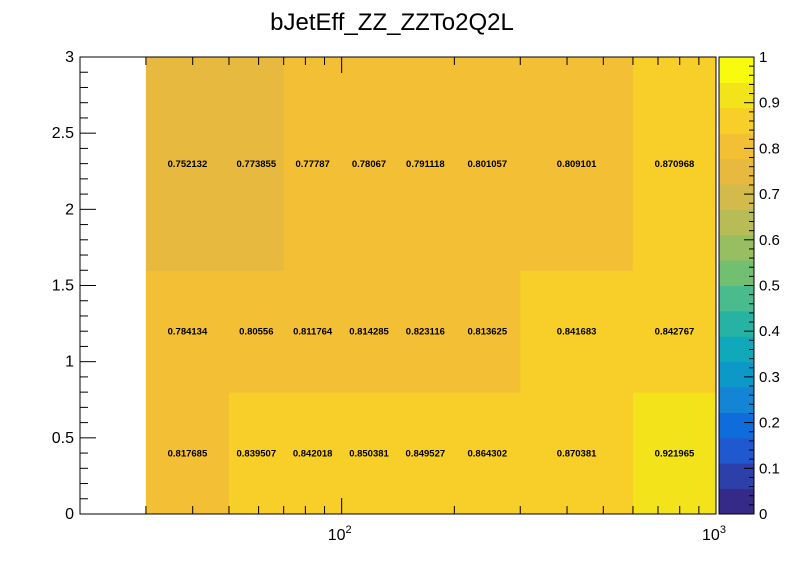 The width and height of the screenshot is (796, 572). What do you see at coordinates (769, 468) in the screenshot?
I see `colorbar-tick-label: 0.1` at bounding box center [769, 468].